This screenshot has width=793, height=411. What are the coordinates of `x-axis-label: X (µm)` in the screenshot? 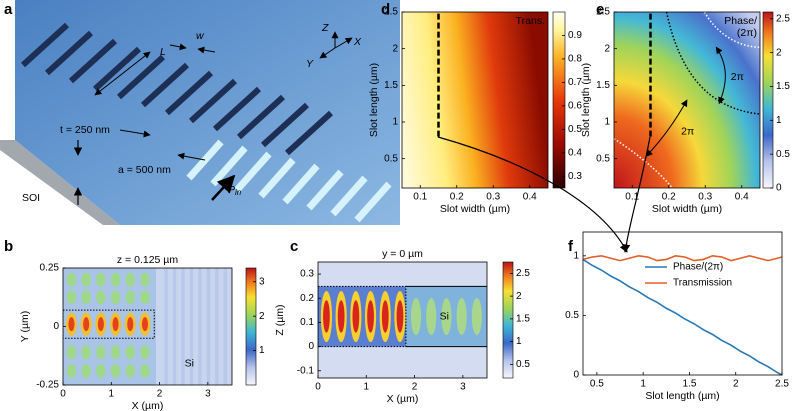 It's located at (148, 405).